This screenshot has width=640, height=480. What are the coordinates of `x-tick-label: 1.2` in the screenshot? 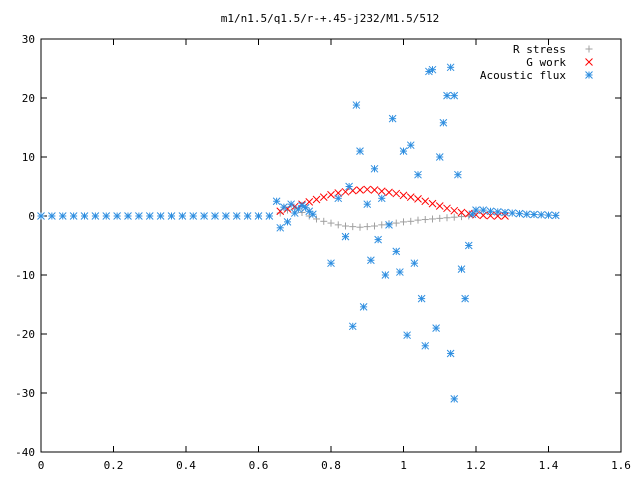 It's located at (476, 465).